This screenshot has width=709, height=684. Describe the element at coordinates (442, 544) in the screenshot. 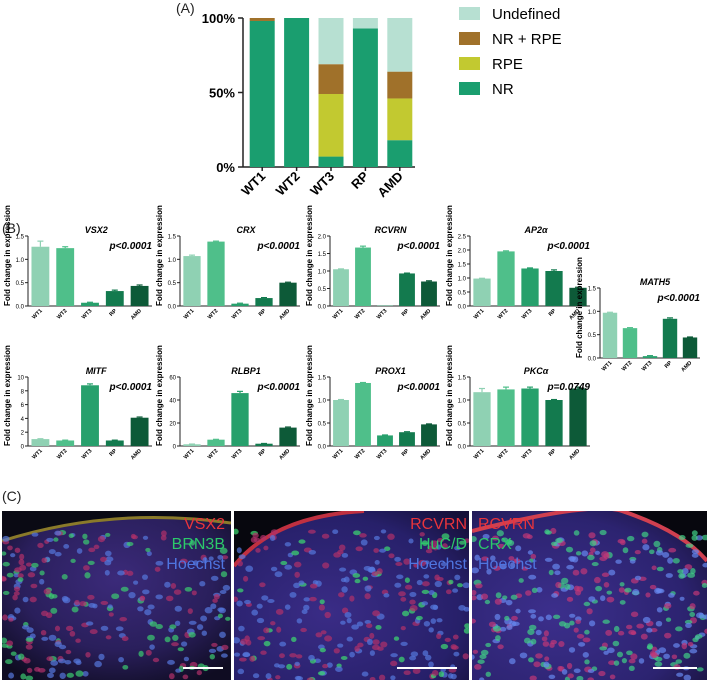

I see `stain-label: HuC/D` at that location.